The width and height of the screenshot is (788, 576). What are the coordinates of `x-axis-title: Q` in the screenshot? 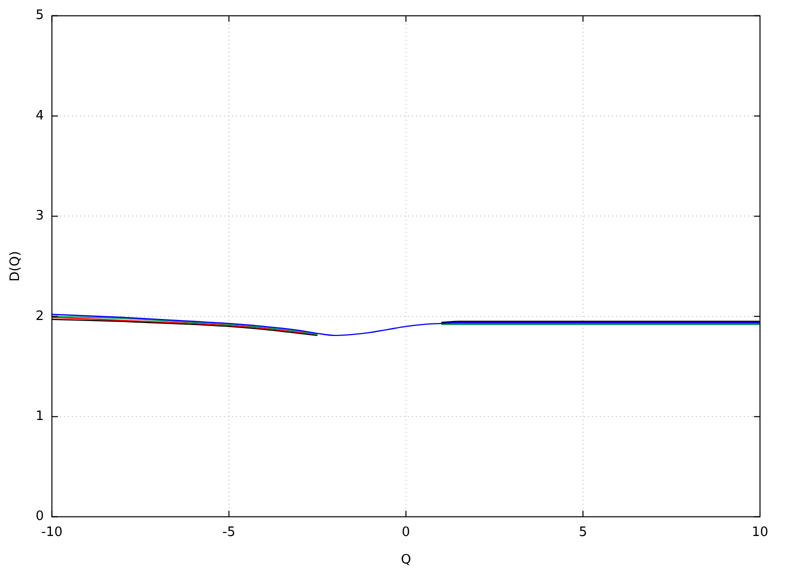 It's located at (406, 560).